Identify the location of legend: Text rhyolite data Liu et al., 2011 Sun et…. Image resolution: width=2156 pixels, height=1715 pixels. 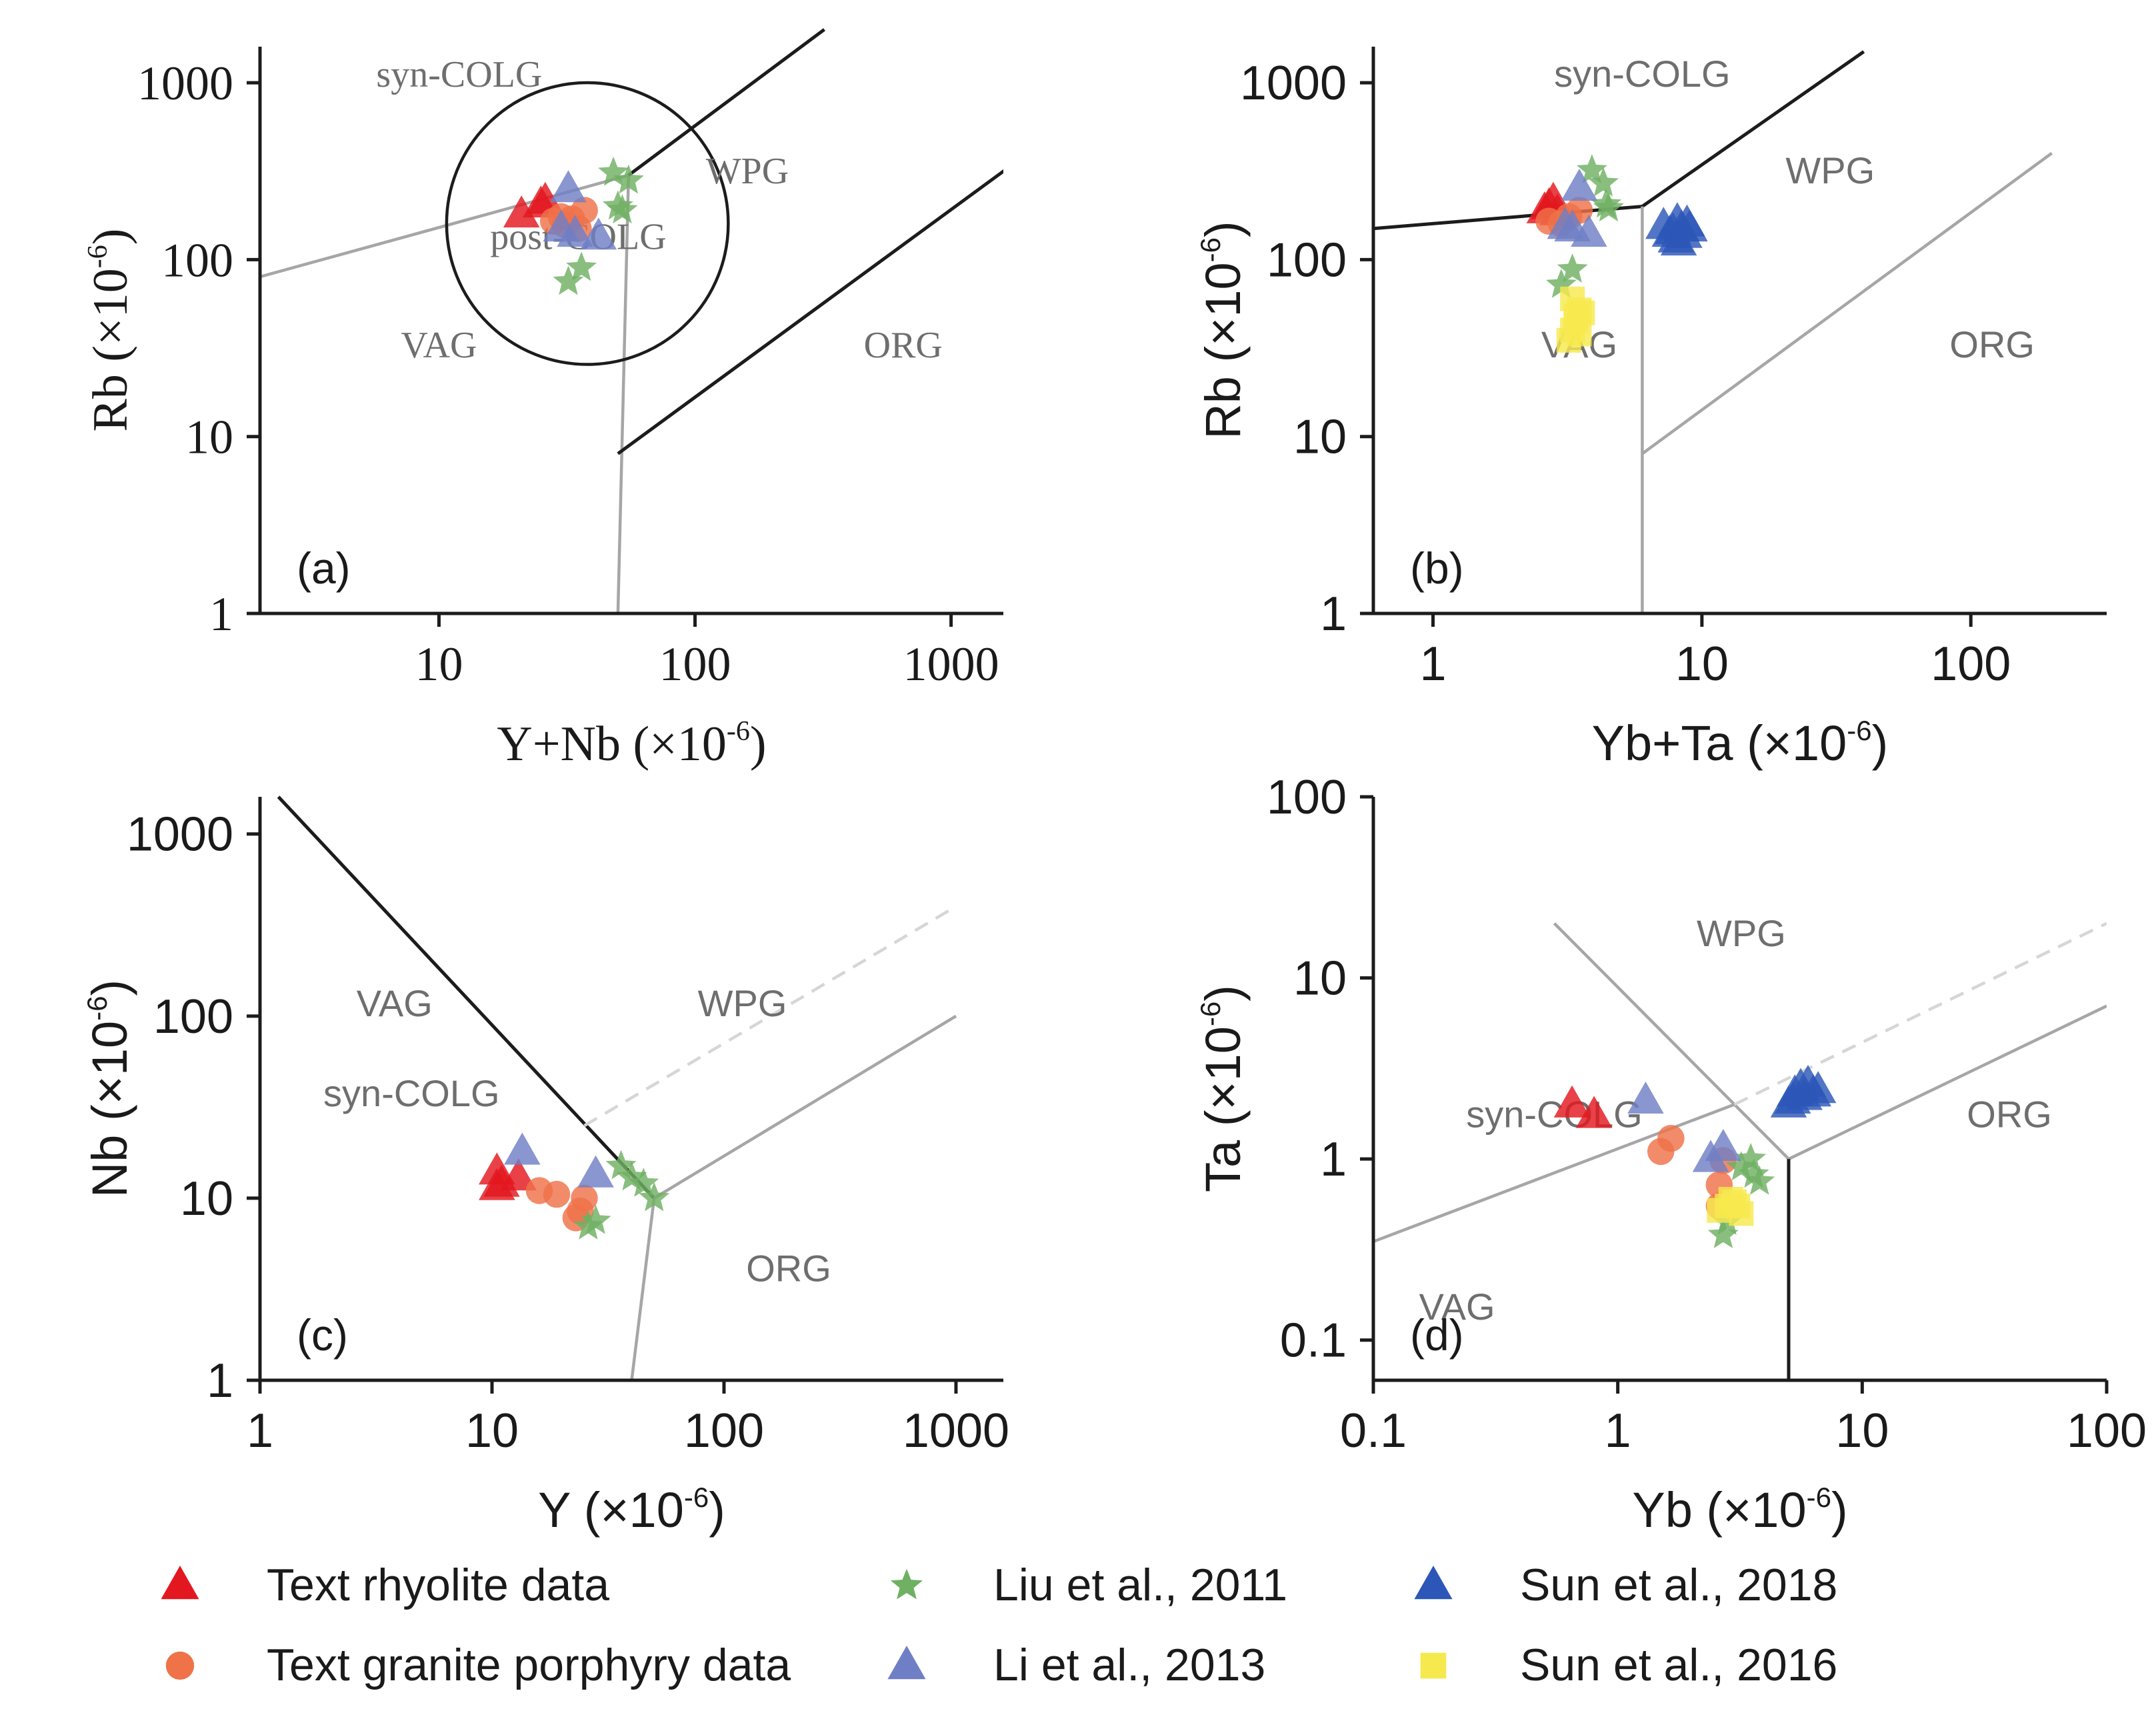
(999, 1625).